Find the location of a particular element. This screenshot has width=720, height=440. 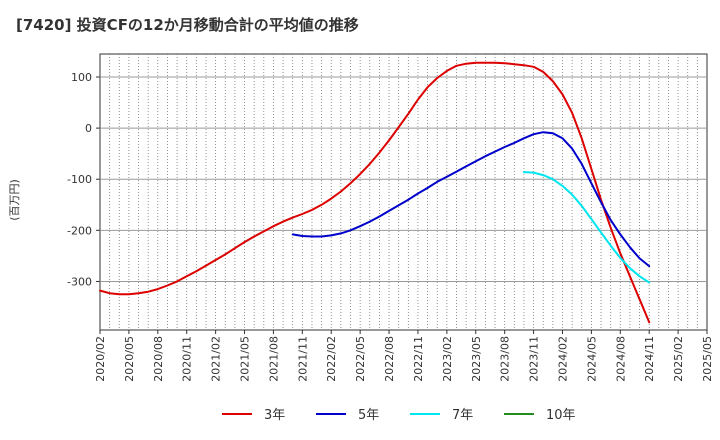

x-tick-label: 2022/08 is located at coordinates (389, 359).